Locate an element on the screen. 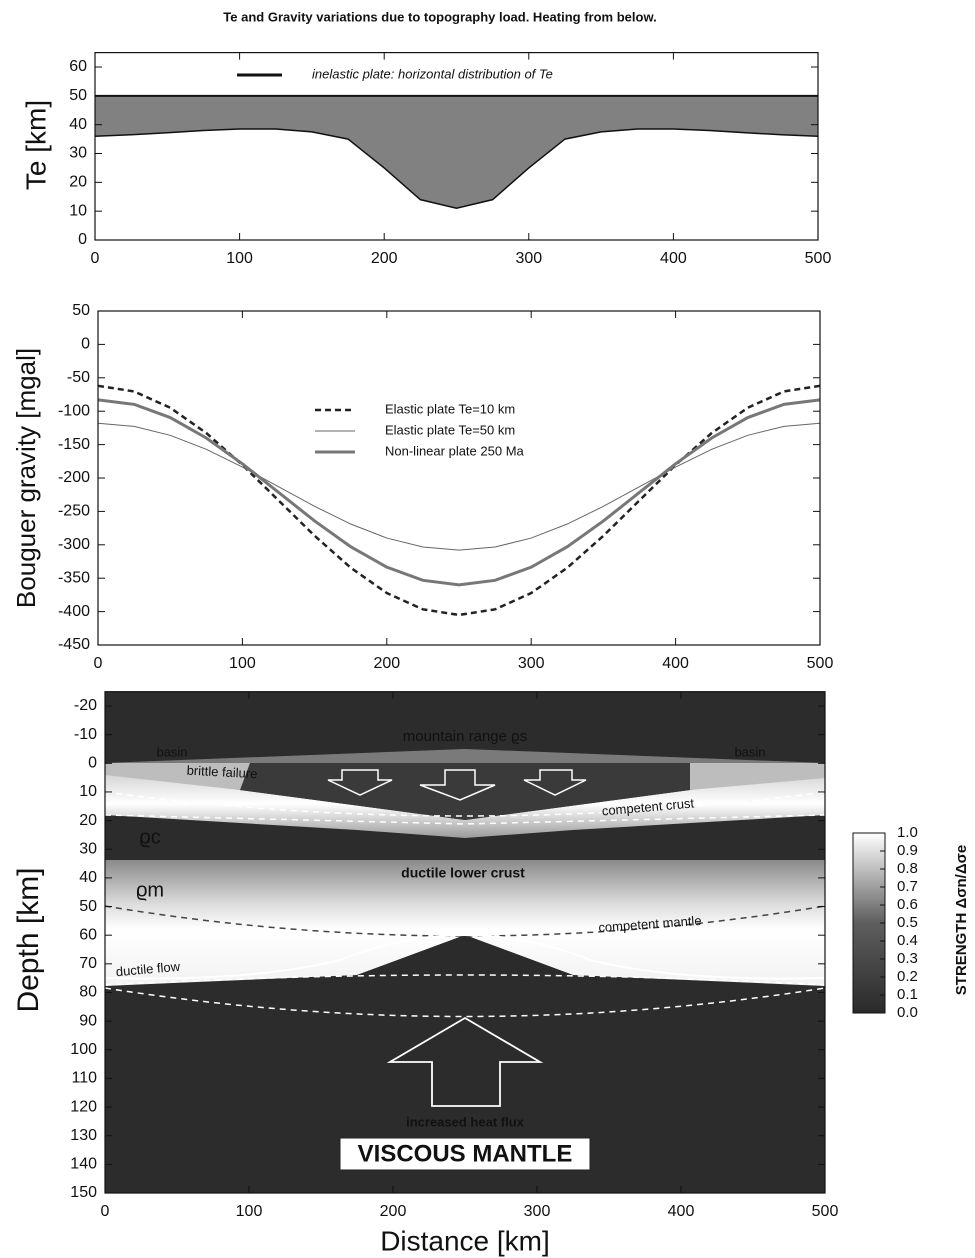  y-tick-label: 20 is located at coordinates (88, 820).